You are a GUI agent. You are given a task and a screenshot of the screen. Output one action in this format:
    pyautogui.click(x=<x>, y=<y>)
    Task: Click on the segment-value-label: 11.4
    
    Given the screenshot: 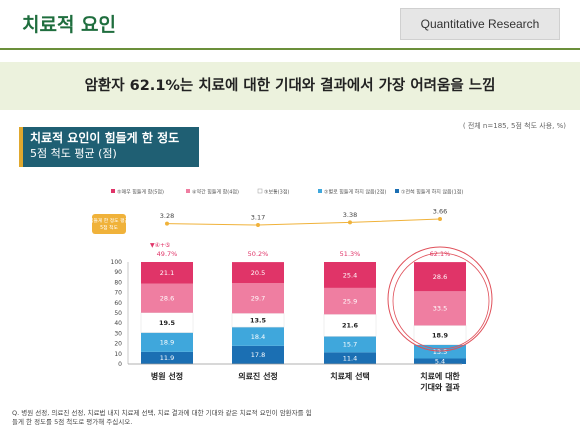 What is the action you would take?
    pyautogui.click(x=350, y=358)
    